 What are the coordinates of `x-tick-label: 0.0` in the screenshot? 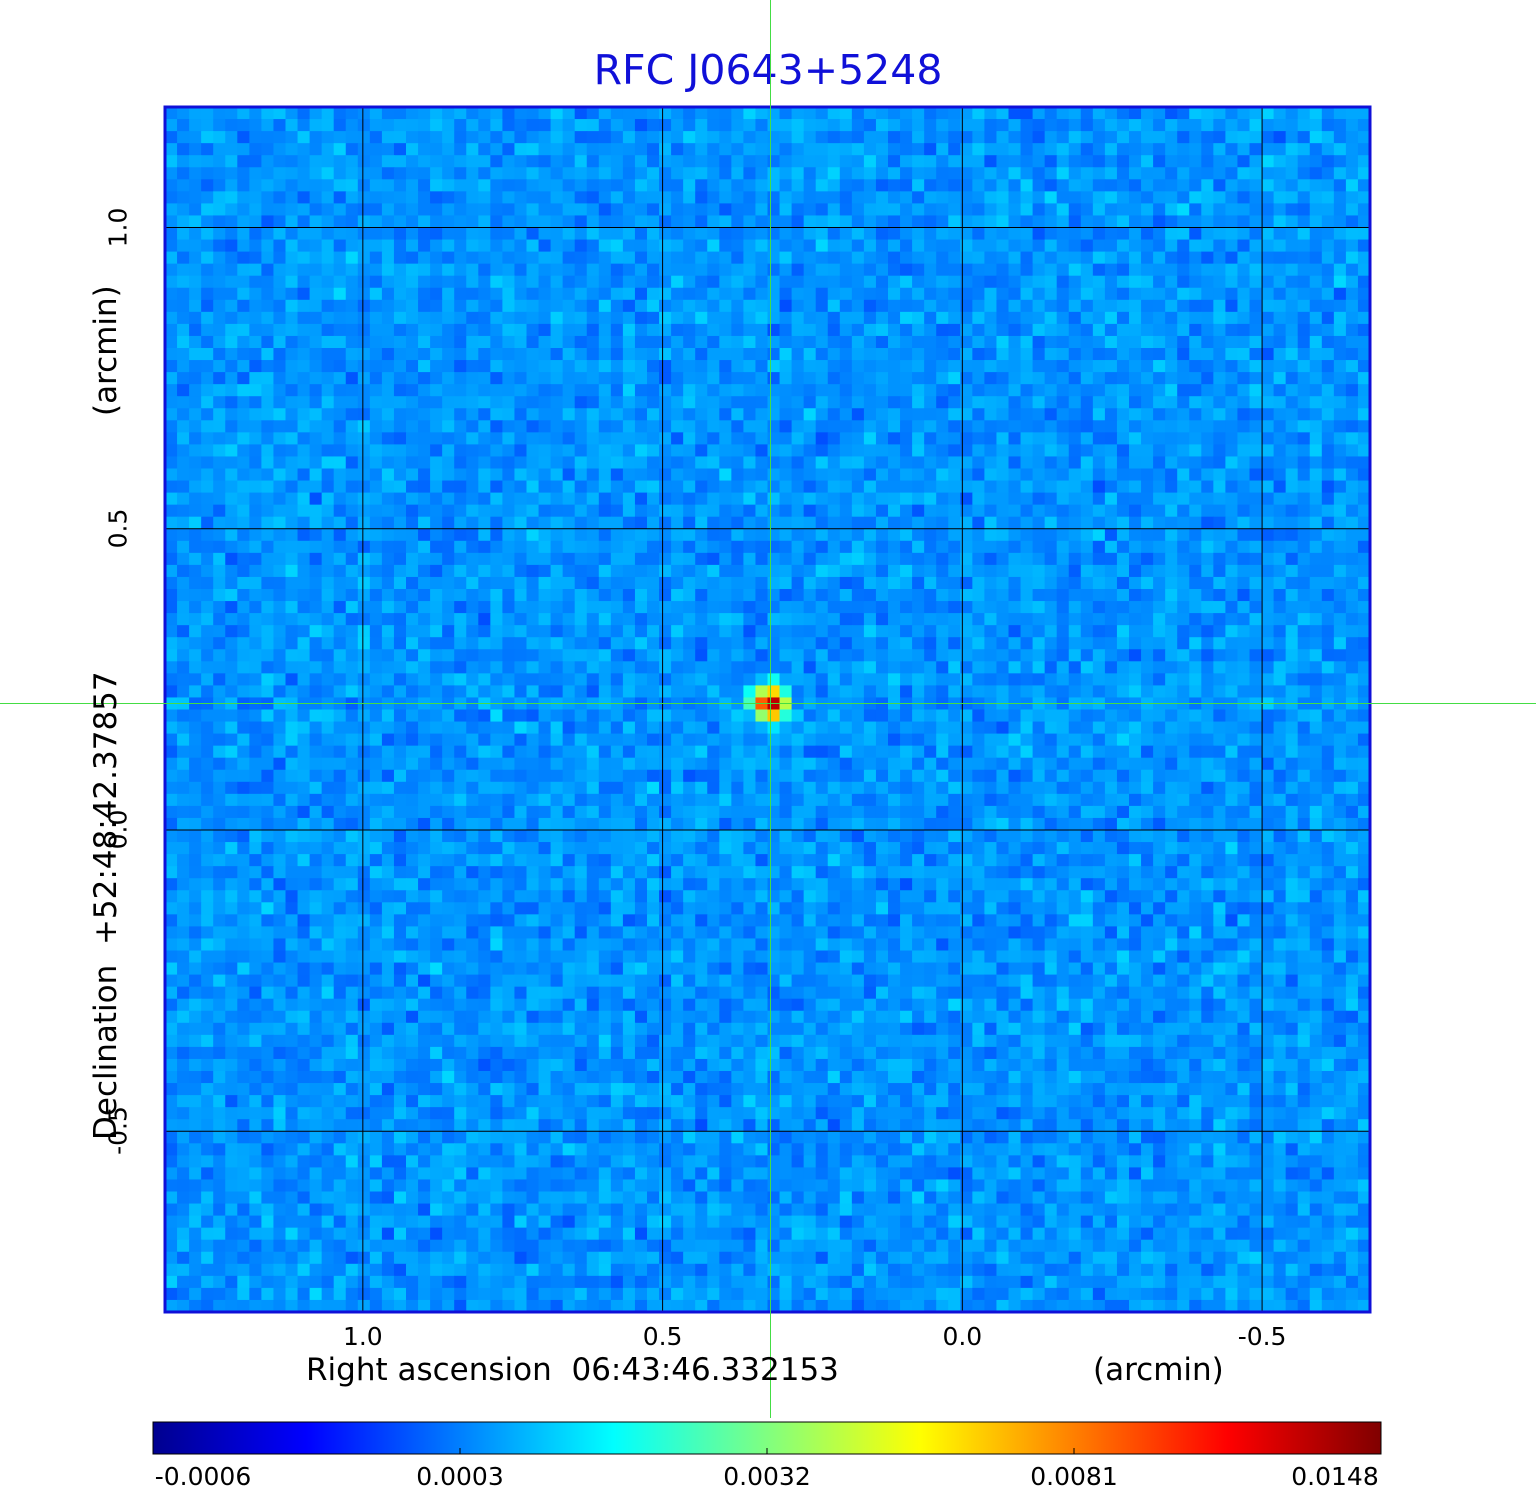 It's located at (962, 1336).